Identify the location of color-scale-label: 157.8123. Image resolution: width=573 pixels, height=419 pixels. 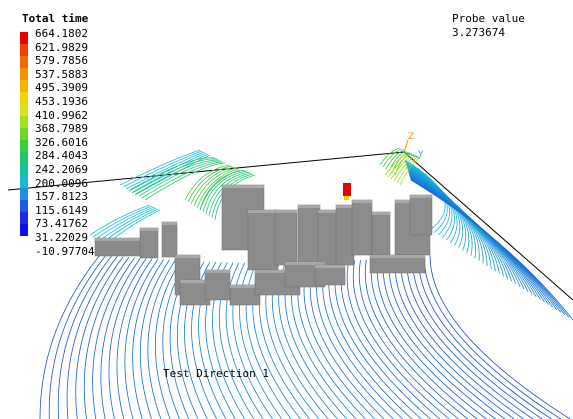
(61, 197).